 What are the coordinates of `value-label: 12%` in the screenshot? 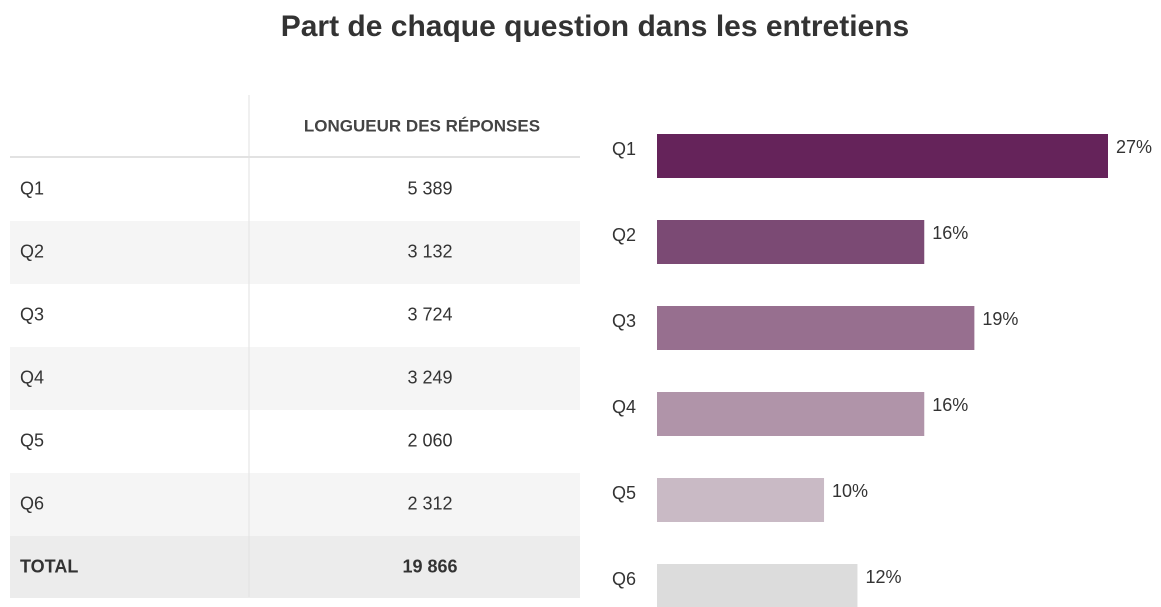 It's located at (883, 577).